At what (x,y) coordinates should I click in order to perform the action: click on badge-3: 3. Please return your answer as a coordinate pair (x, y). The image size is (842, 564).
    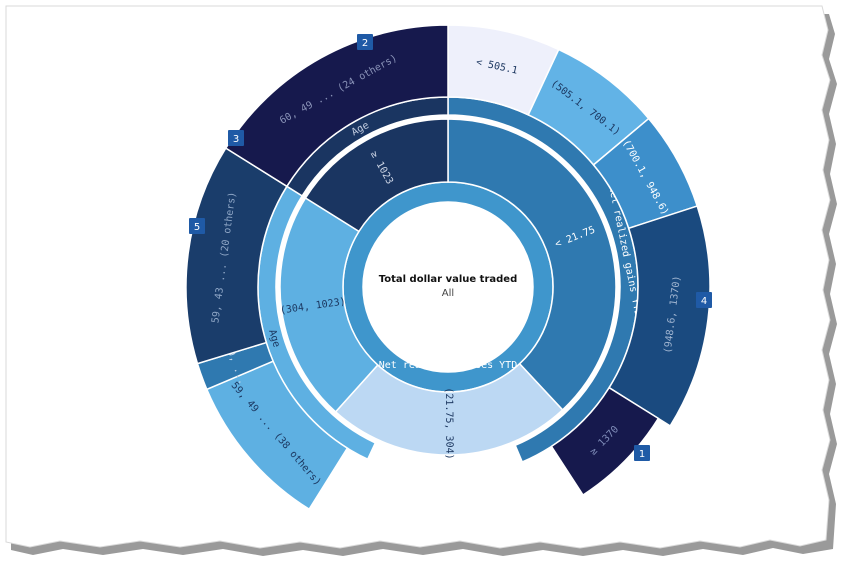
    Looking at the image, I should click on (236, 138).